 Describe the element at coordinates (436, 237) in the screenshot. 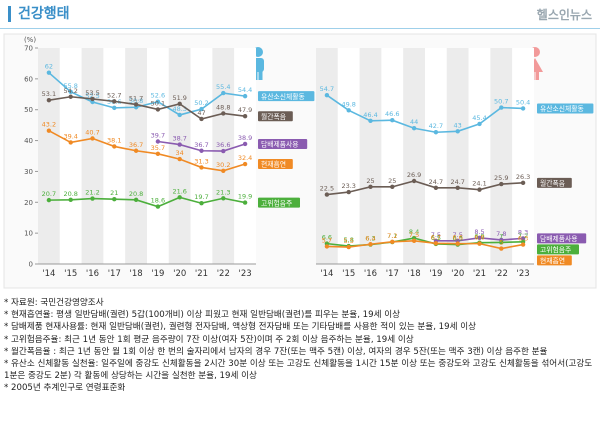

I see `data-label: 6.7` at that location.